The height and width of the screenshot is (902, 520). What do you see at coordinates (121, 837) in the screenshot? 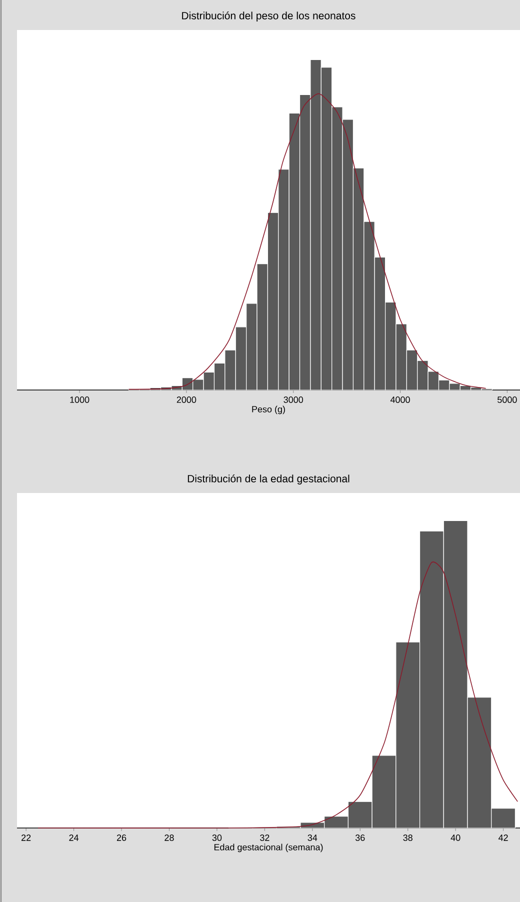
I see `x-tick-label: 26` at bounding box center [121, 837].